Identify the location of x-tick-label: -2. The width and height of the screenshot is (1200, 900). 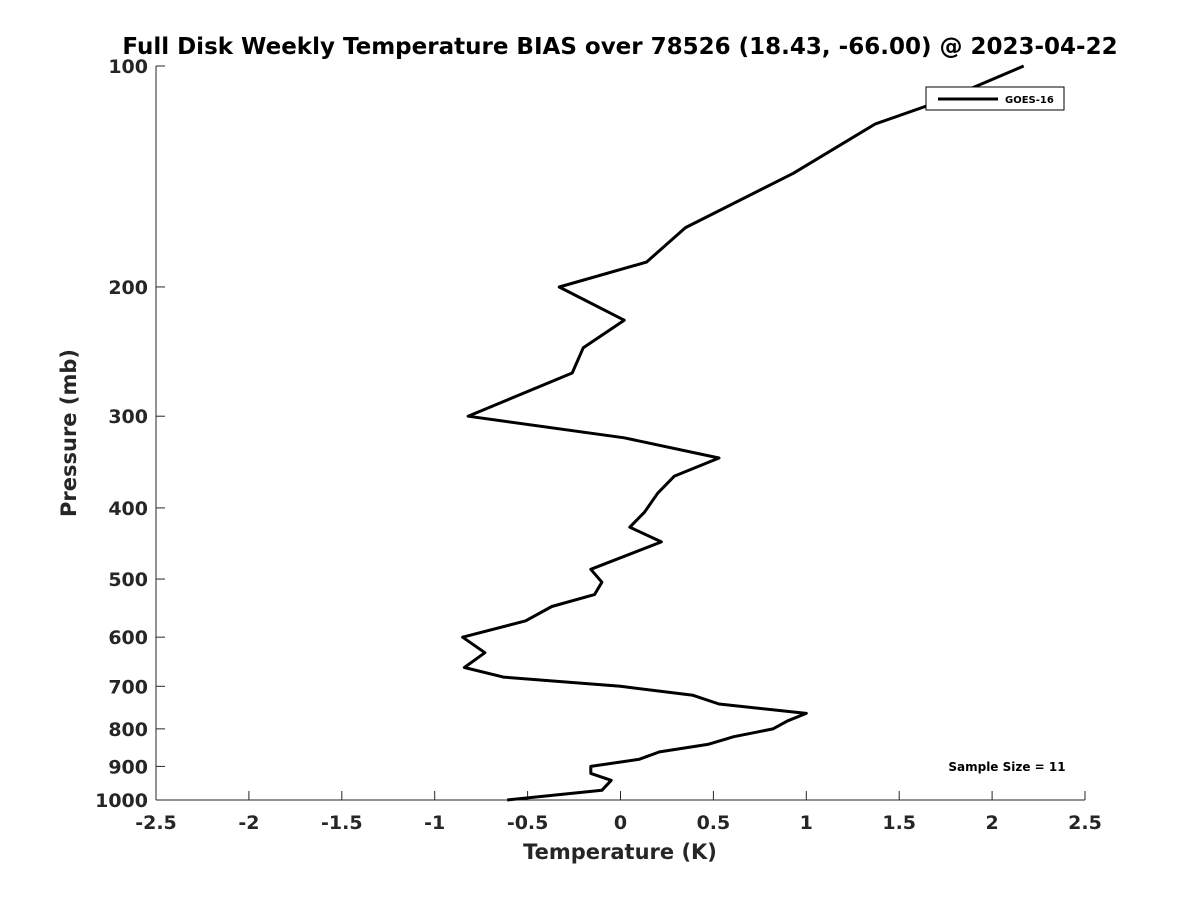
(248, 823).